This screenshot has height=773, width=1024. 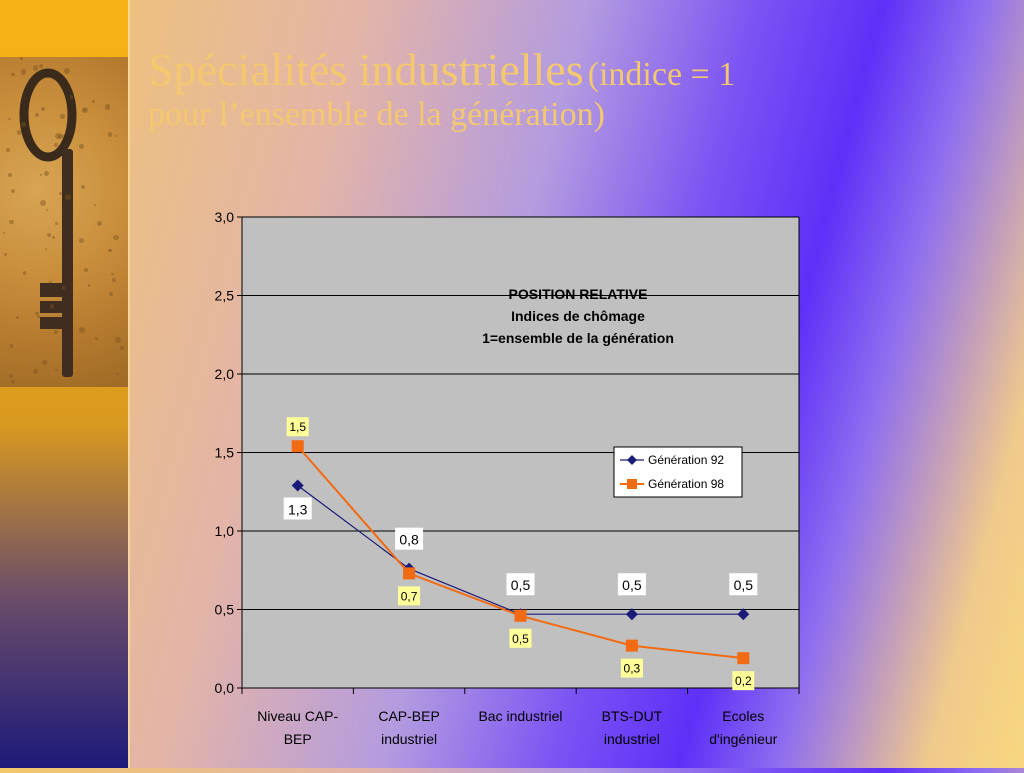 What do you see at coordinates (297, 485) in the screenshot?
I see `data-point-diamond` at bounding box center [297, 485].